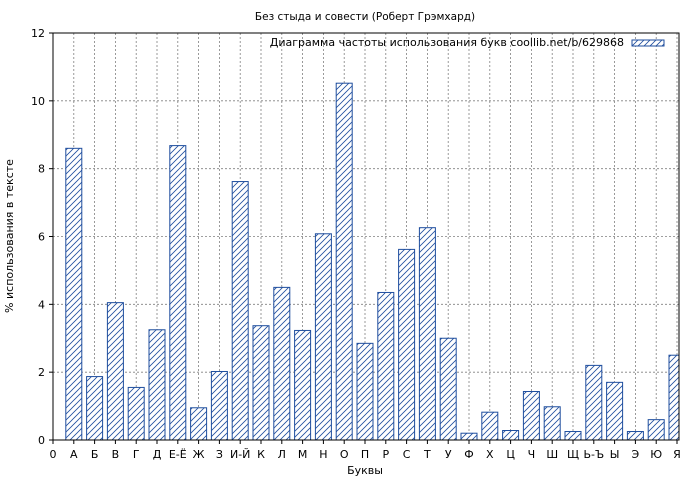 The image size is (700, 480). What do you see at coordinates (615, 454) in the screenshot?
I see `x-tick-label: Ы` at bounding box center [615, 454].